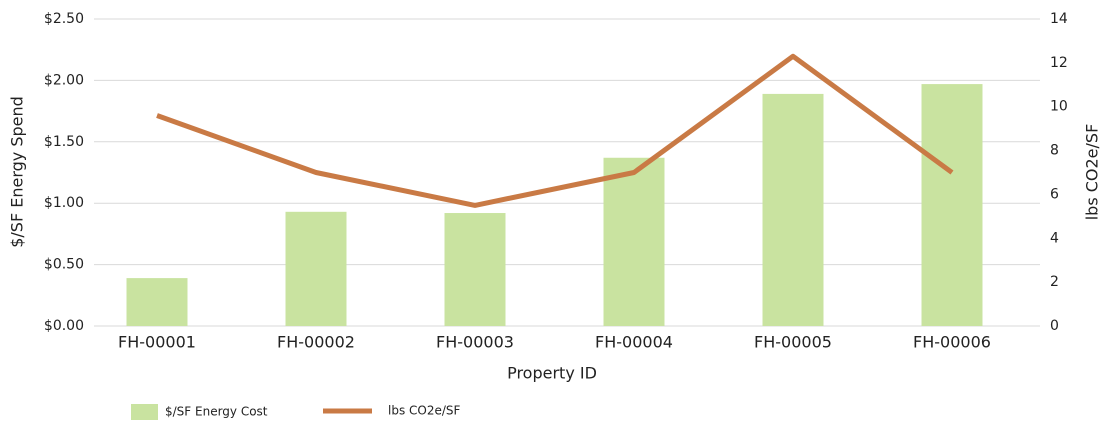  I want to click on y2-tick-label: 0, so click(1054, 326).